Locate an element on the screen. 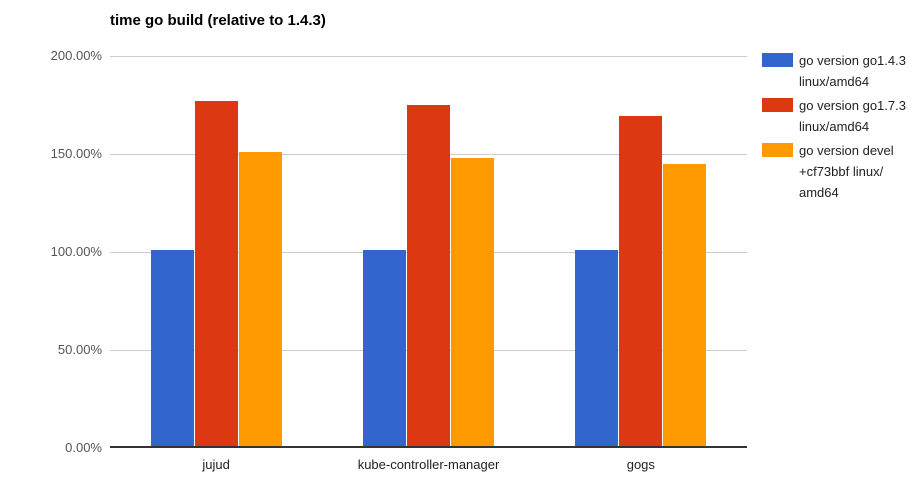 This screenshot has height=481, width=923. x-axis-label-kube-controller-manager: kube-controller-manager is located at coordinates (428, 464).